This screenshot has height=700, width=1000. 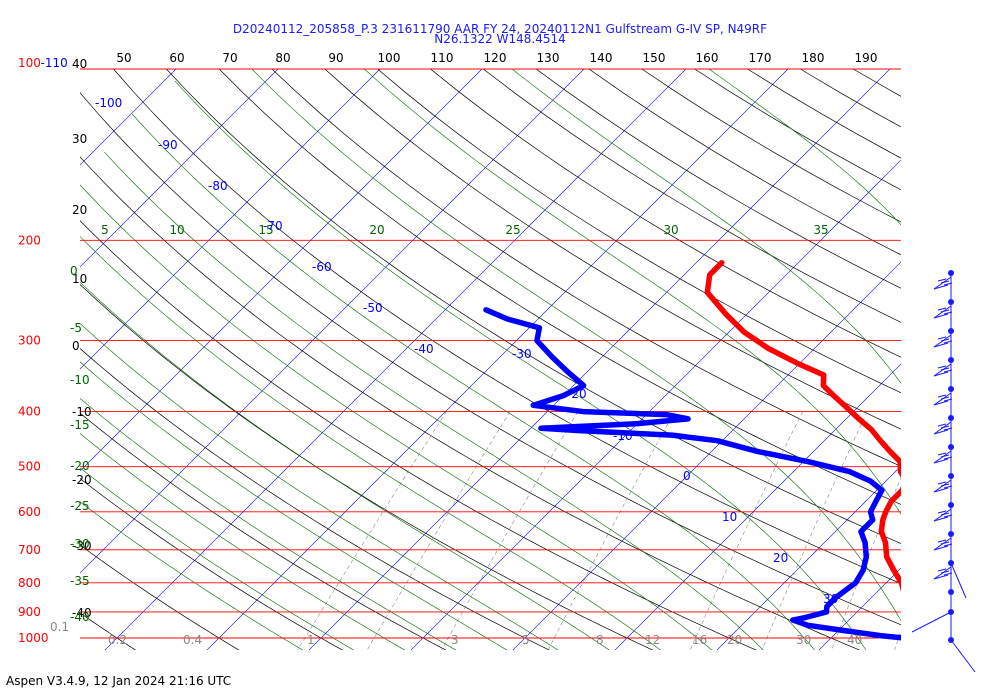 I want to click on isotherm-label: -50, so click(x=373, y=308).